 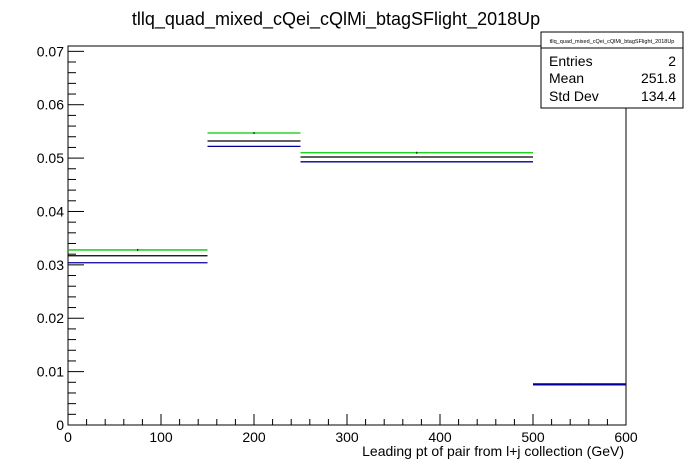 I want to click on y-tick-label: 0.06, so click(x=50, y=105).